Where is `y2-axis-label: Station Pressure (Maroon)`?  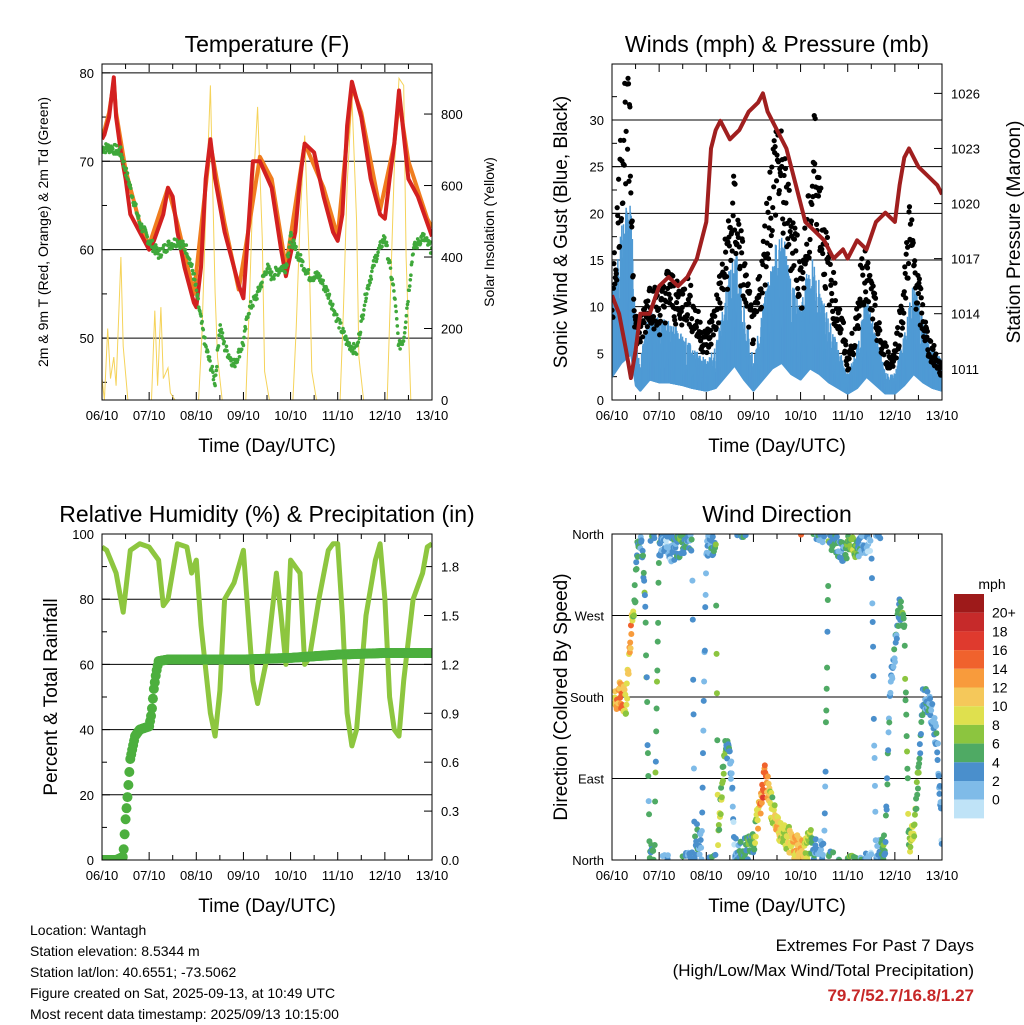
y2-axis-label: Station Pressure (Maroon) is located at coordinates (1014, 232).